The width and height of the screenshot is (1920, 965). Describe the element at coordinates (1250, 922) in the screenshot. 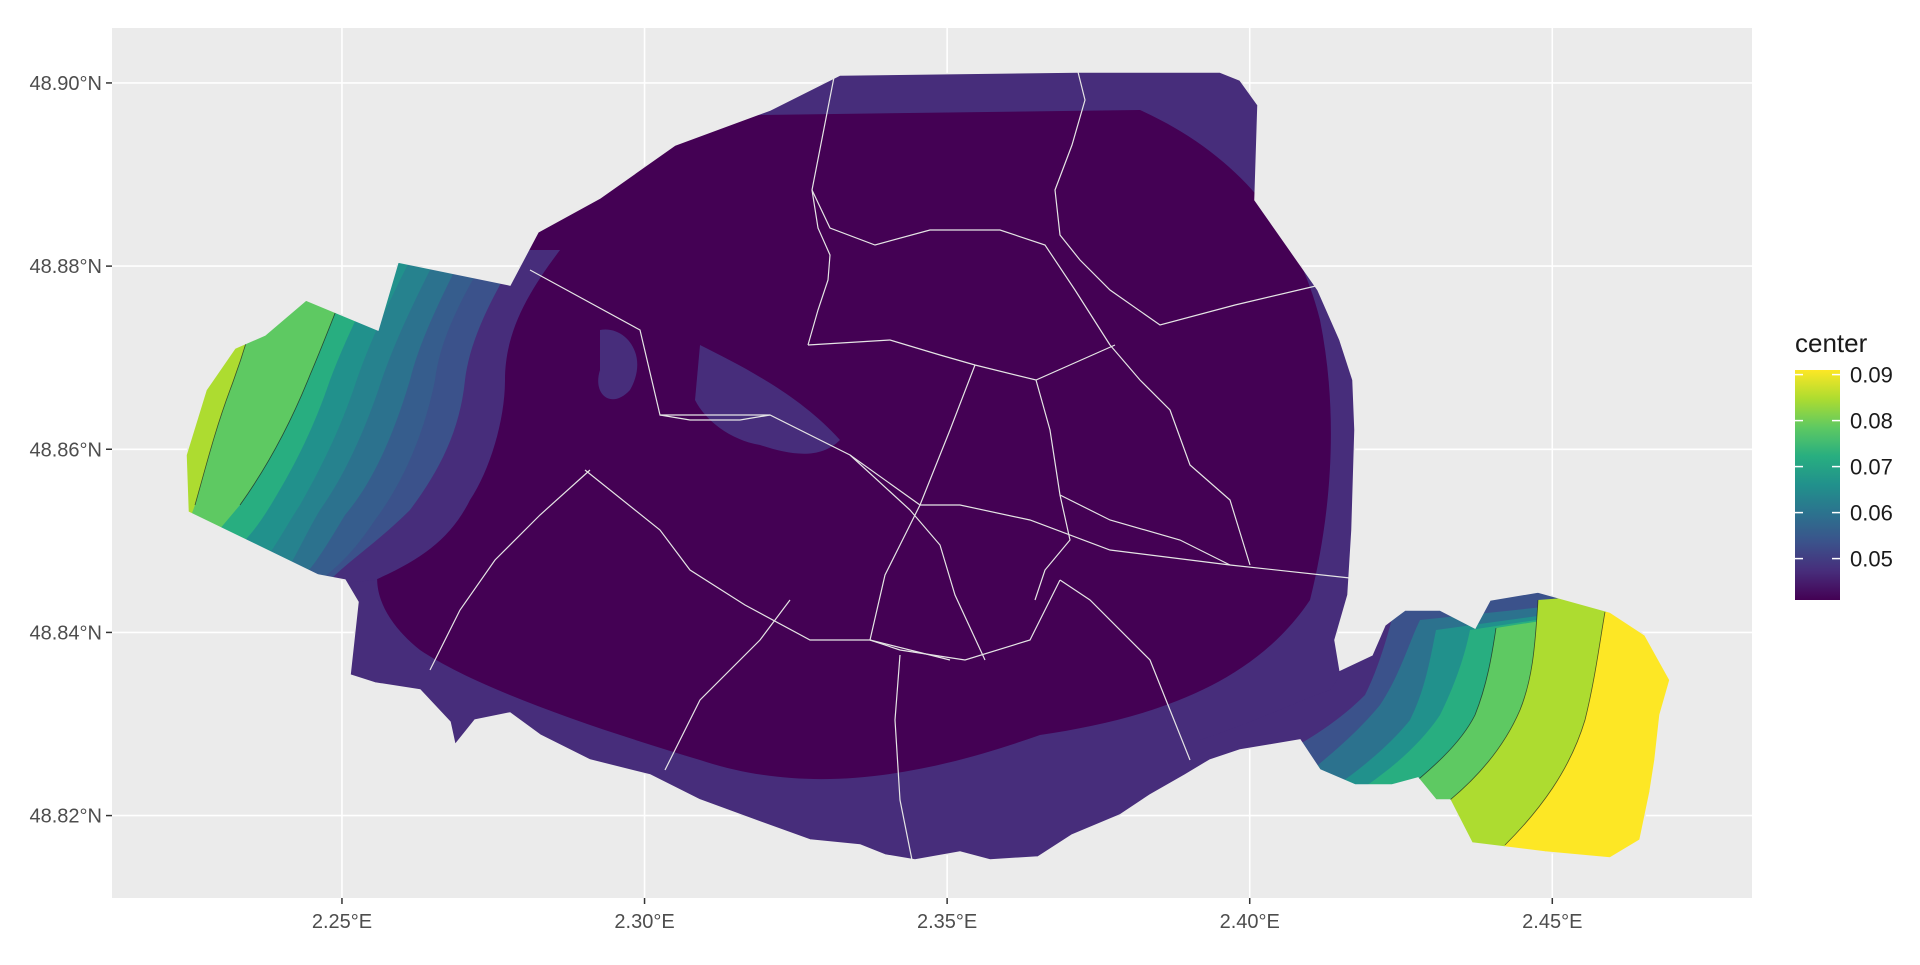

I see `x-tick-label: 2.40°E` at that location.